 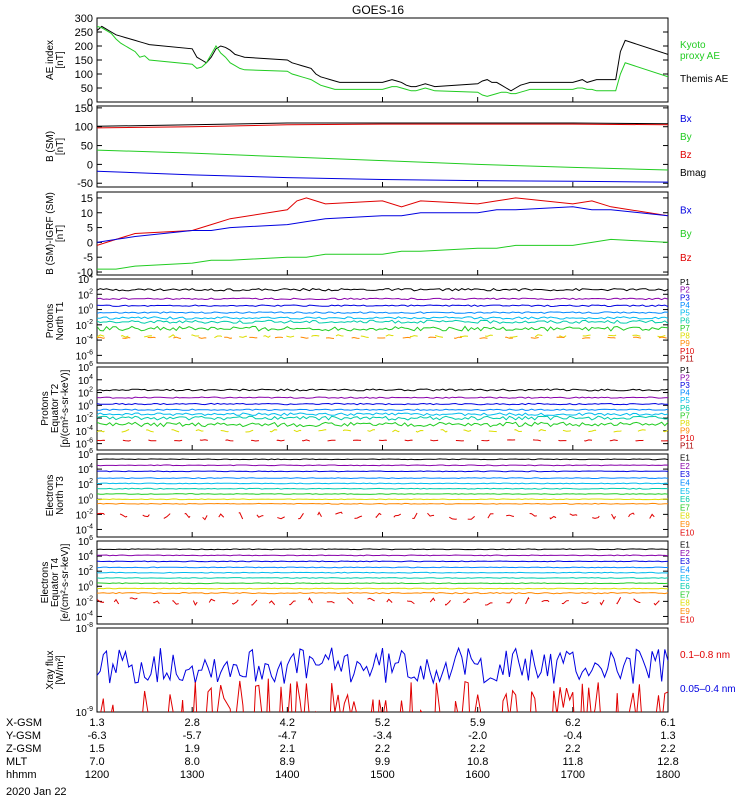 I want to click on figure-title: GOES-16, so click(x=378, y=10).